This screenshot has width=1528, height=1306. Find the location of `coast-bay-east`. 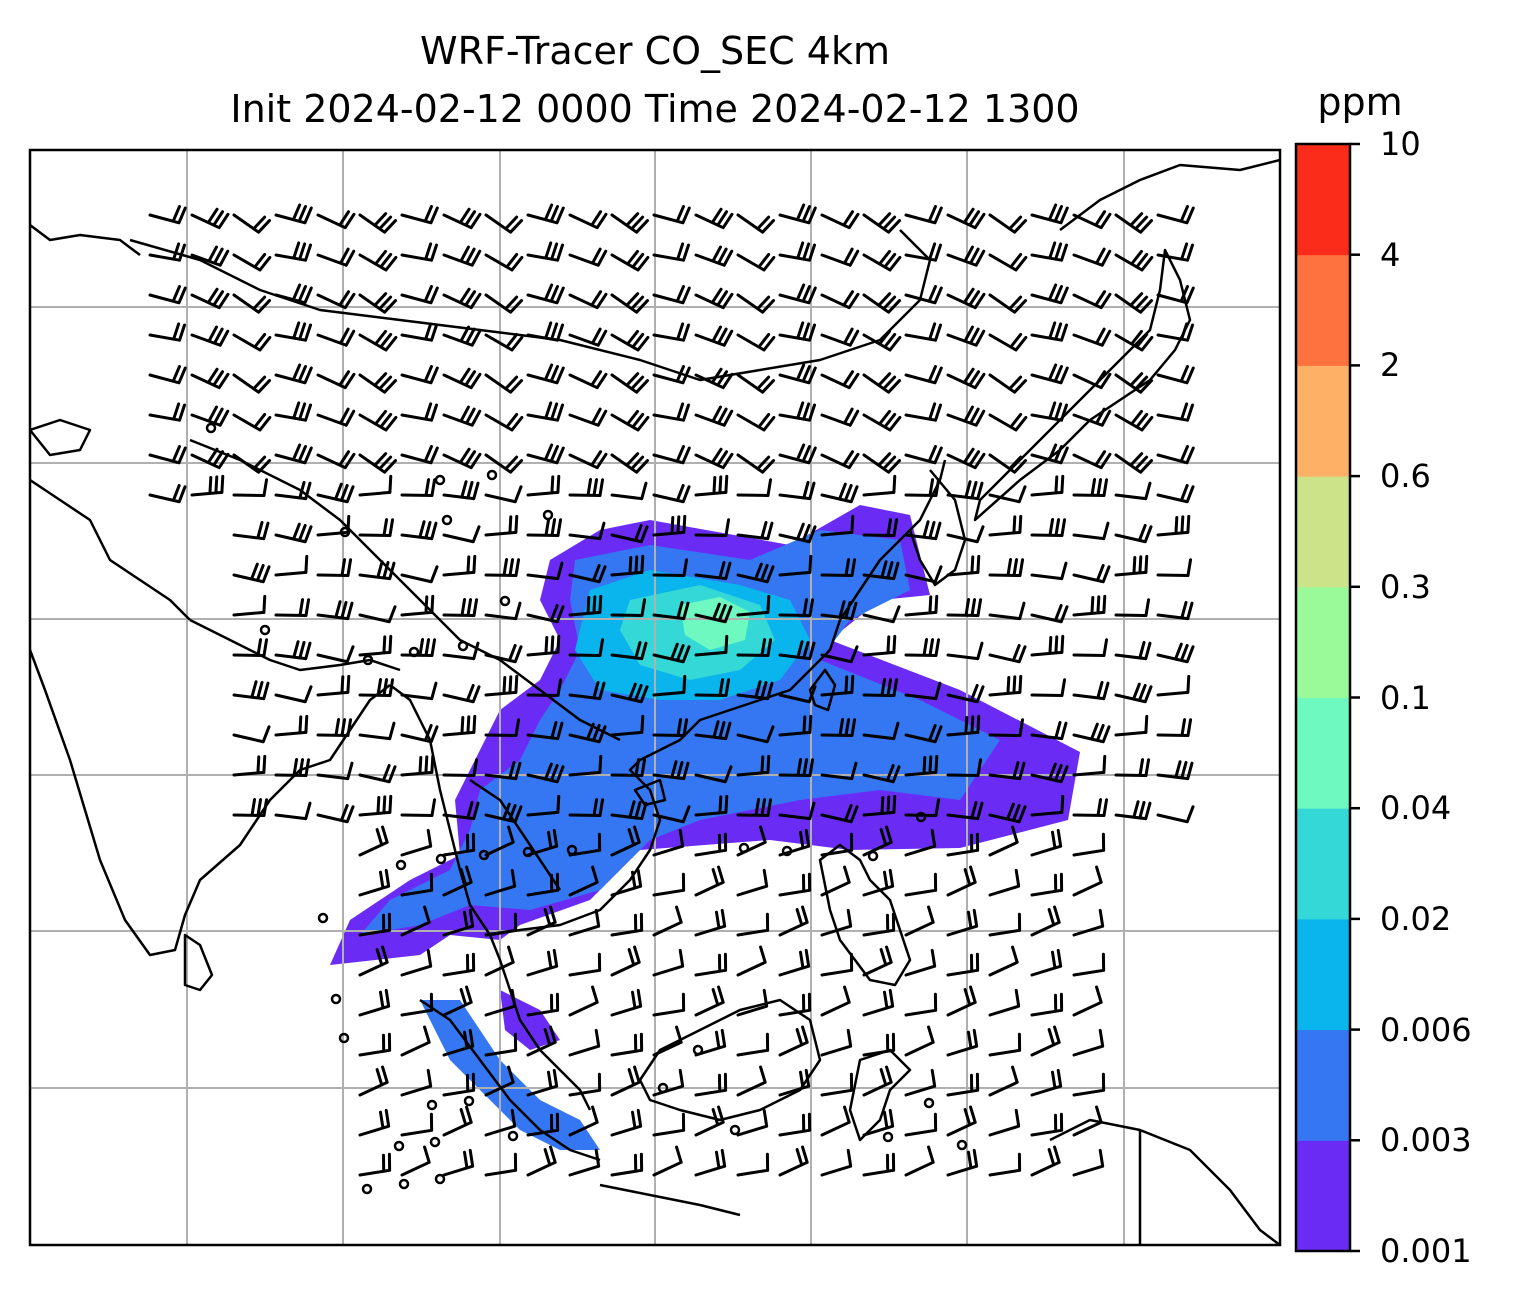

coast-bay-east is located at coordinates (440, 810).